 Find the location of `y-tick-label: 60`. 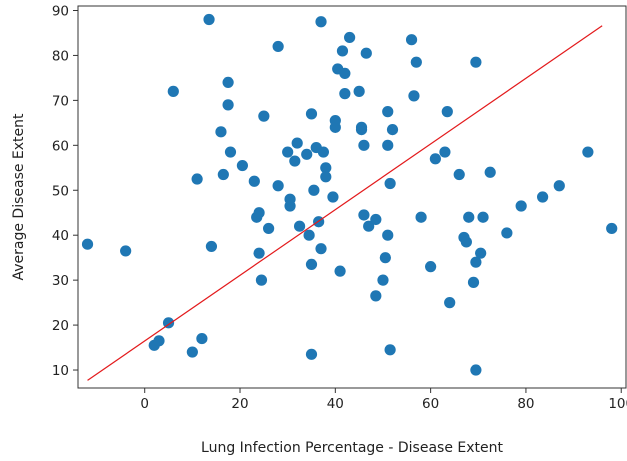

y-tick-label: 60 is located at coordinates (60, 146).